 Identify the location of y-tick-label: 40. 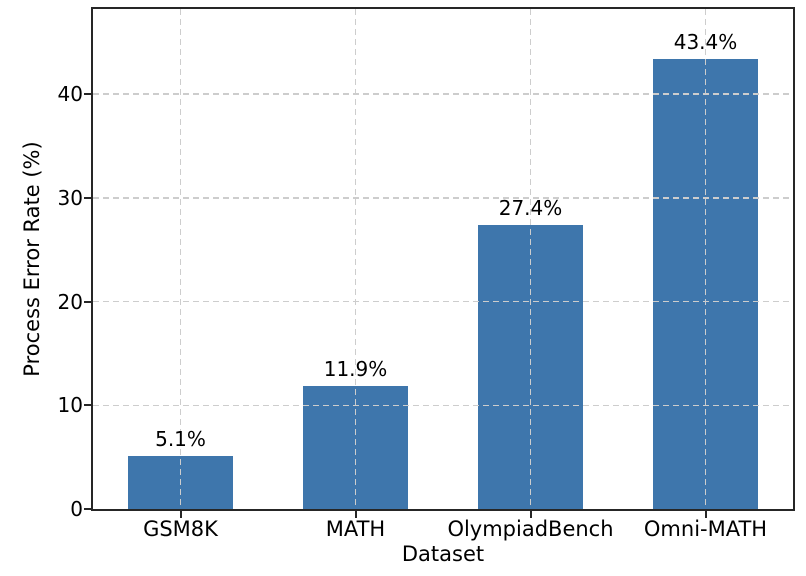
(70, 94).